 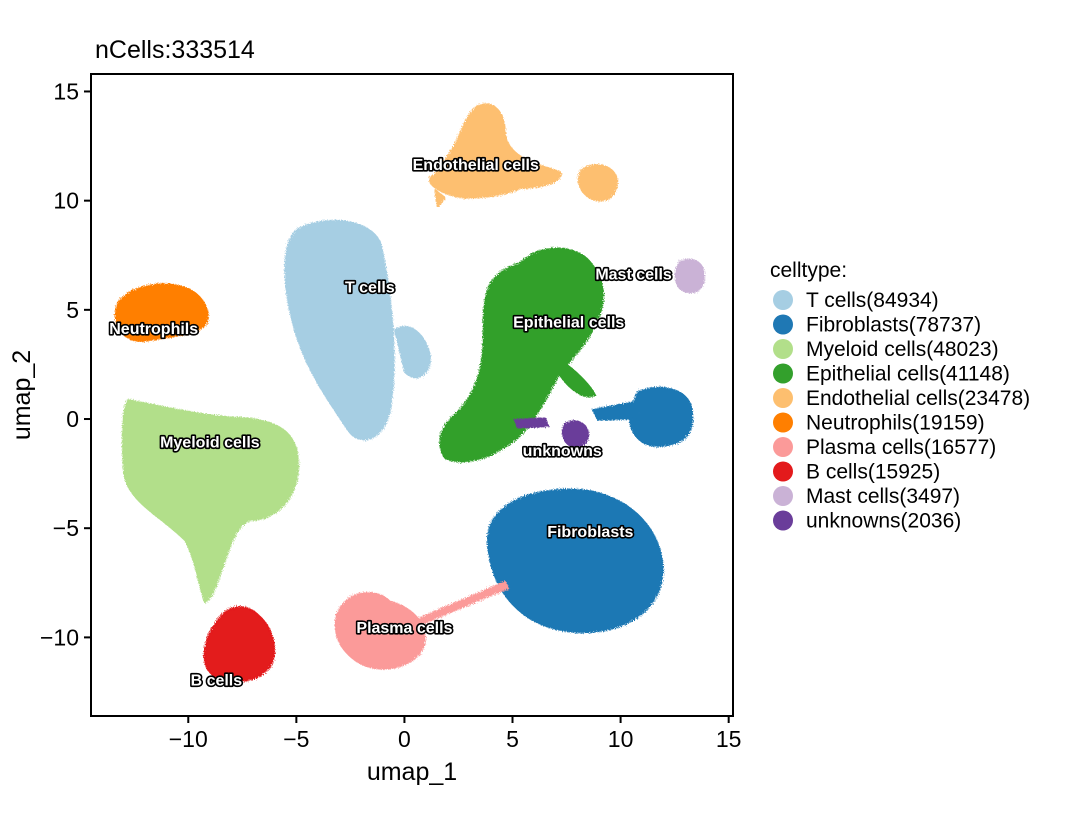 I want to click on cluster-endothelial-cells, so click(x=523, y=156).